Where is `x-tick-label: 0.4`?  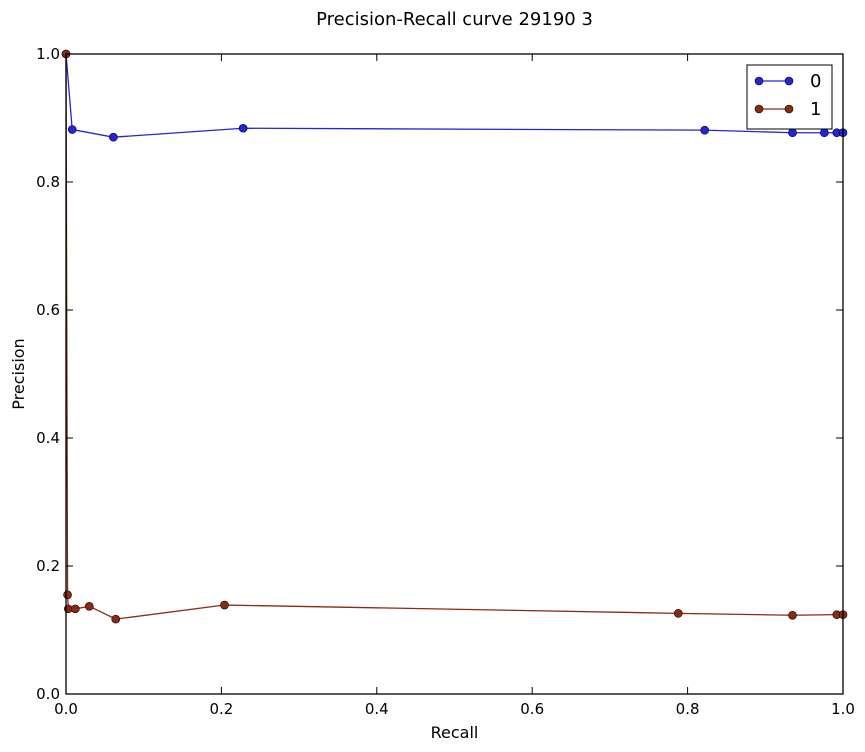
x-tick-label: 0.4 is located at coordinates (377, 709).